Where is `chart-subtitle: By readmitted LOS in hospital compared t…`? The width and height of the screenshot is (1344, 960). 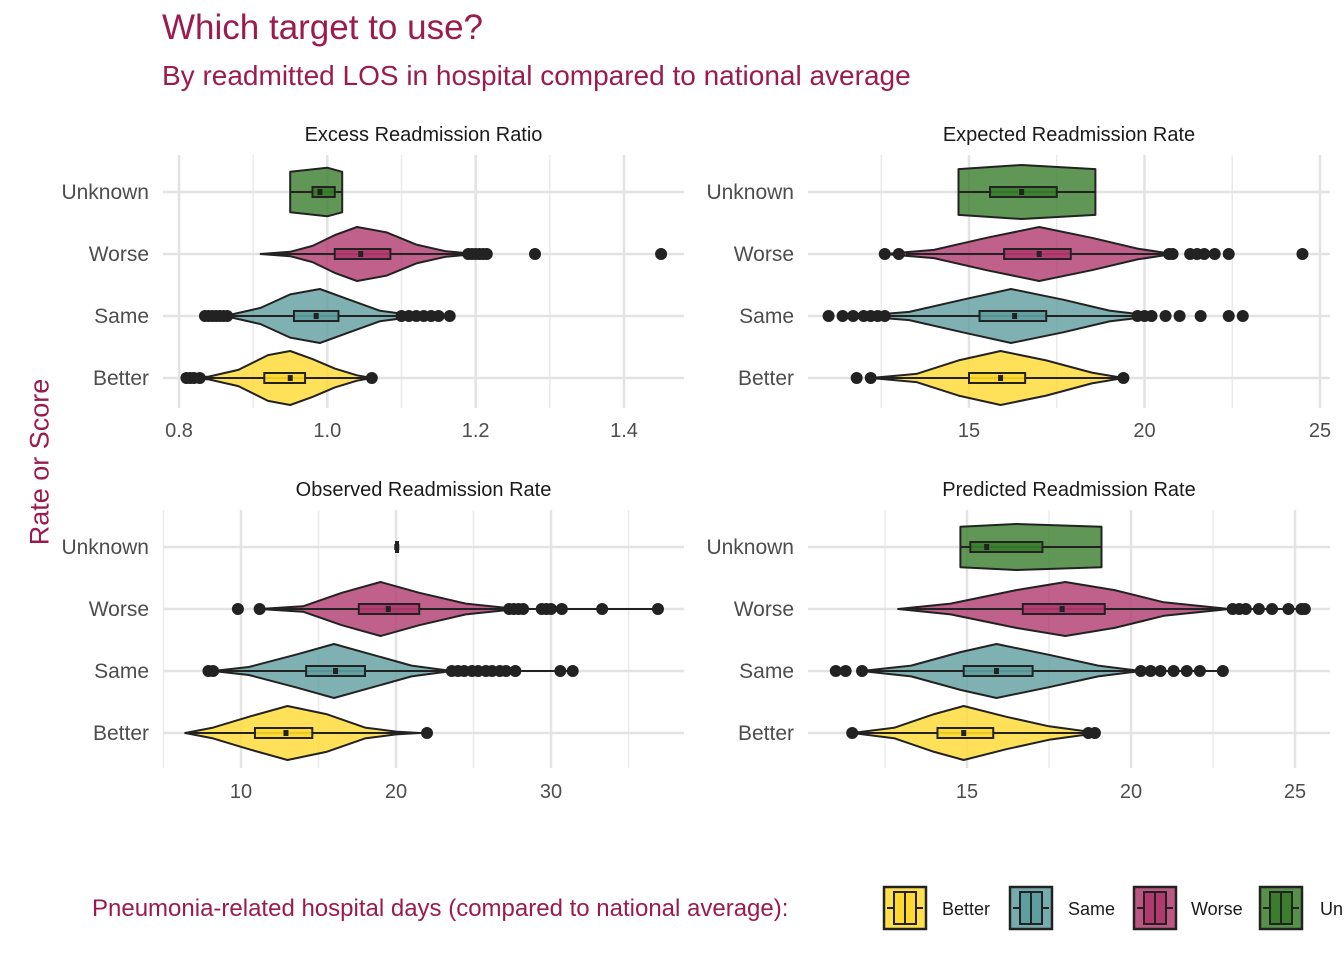 chart-subtitle: By readmitted LOS in hospital compared t… is located at coordinates (536, 75).